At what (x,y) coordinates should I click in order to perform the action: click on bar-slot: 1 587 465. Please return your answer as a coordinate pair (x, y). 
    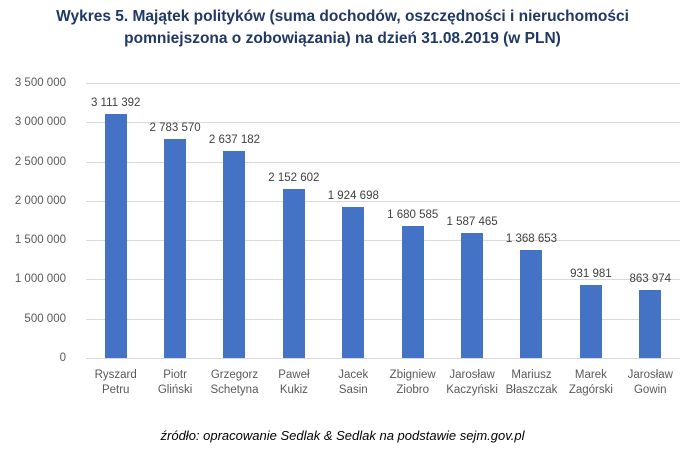
    Looking at the image, I should click on (471, 220).